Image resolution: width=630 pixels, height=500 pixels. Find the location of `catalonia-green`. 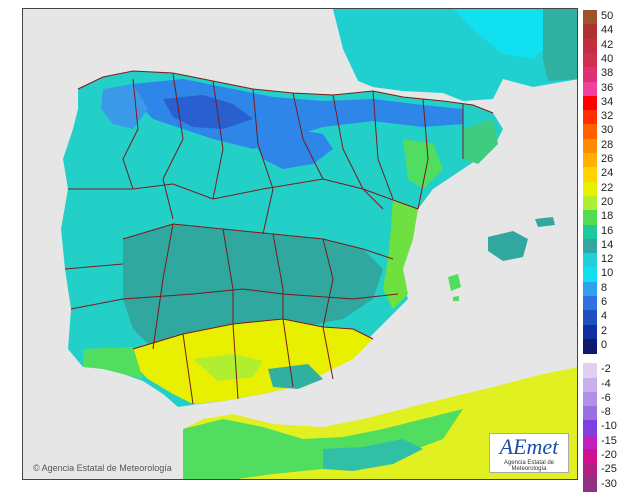

catalonia-green is located at coordinates (480, 141).